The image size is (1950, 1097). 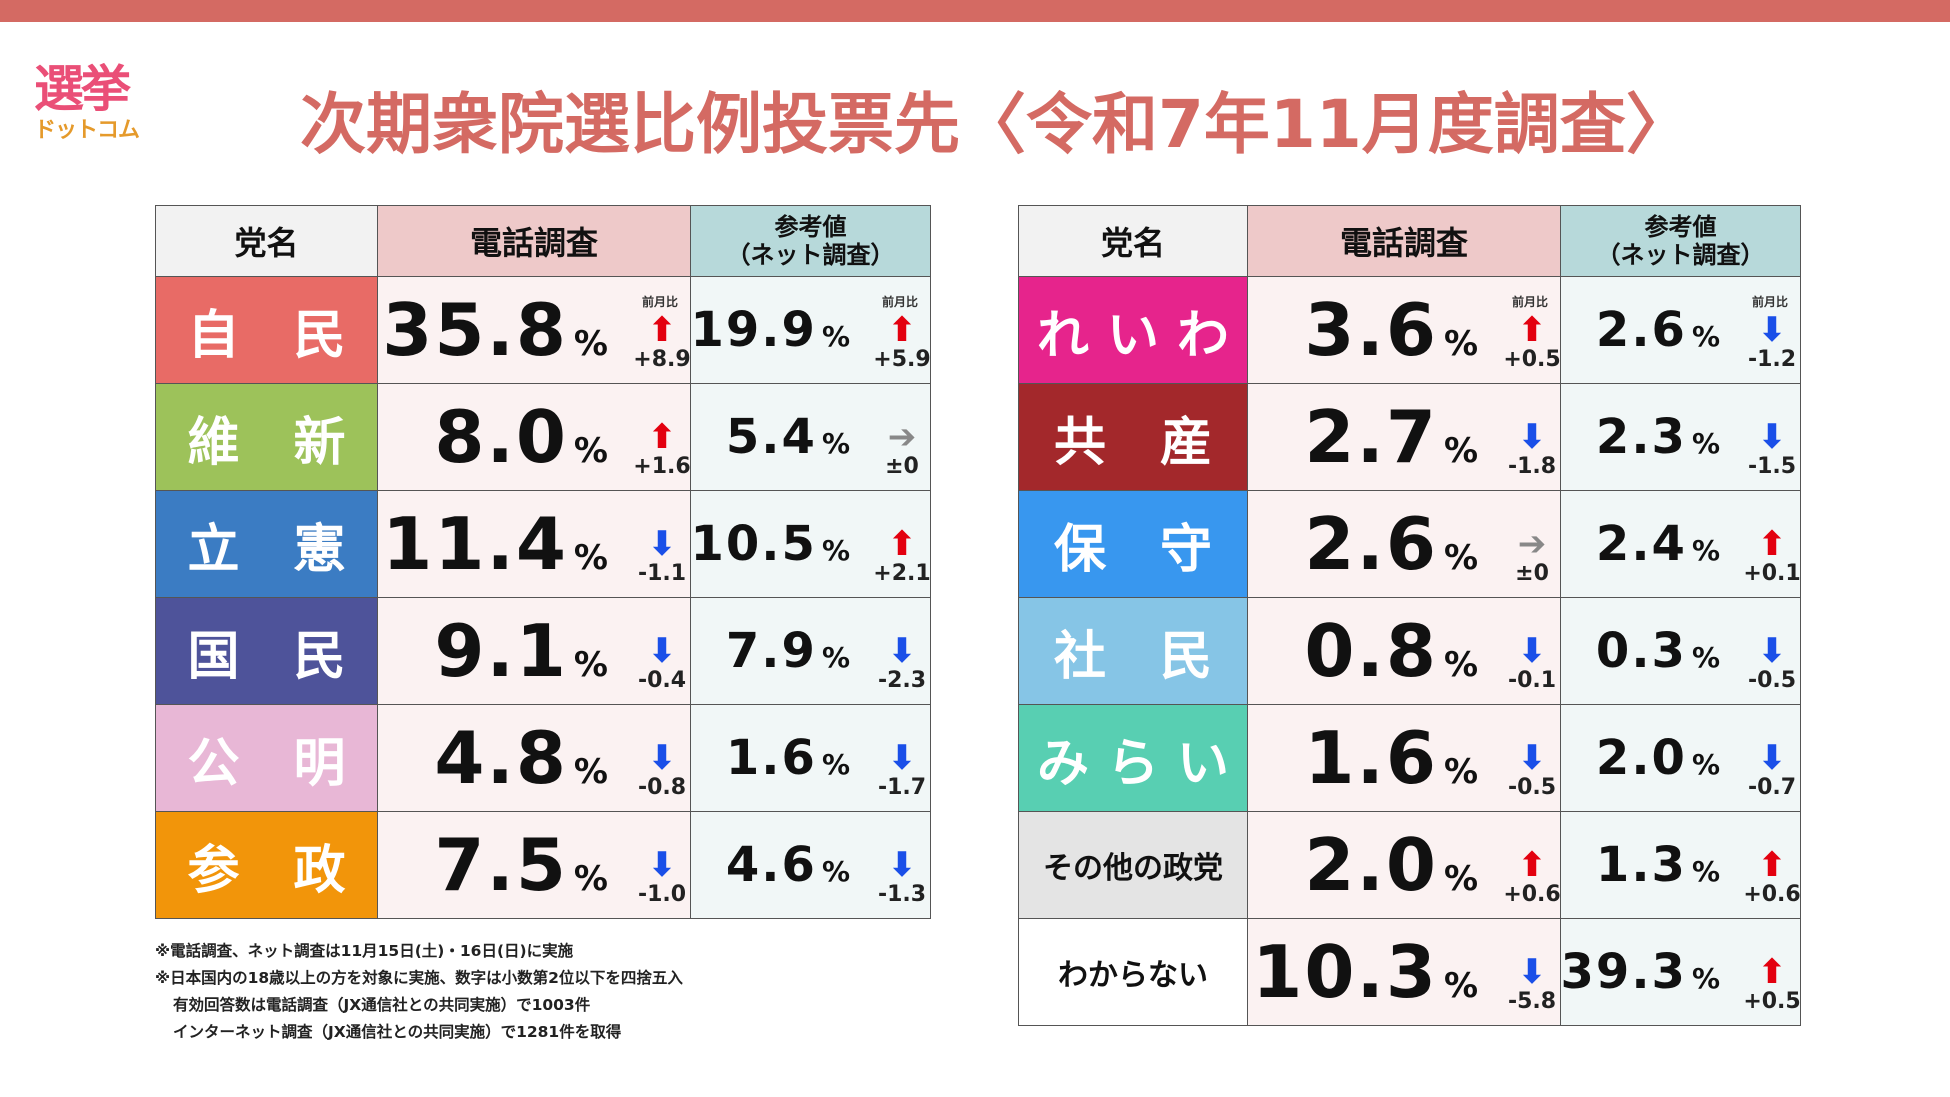 I want to click on phone-value-cell: 11.4% ⬇ -1.1, so click(x=534, y=544).